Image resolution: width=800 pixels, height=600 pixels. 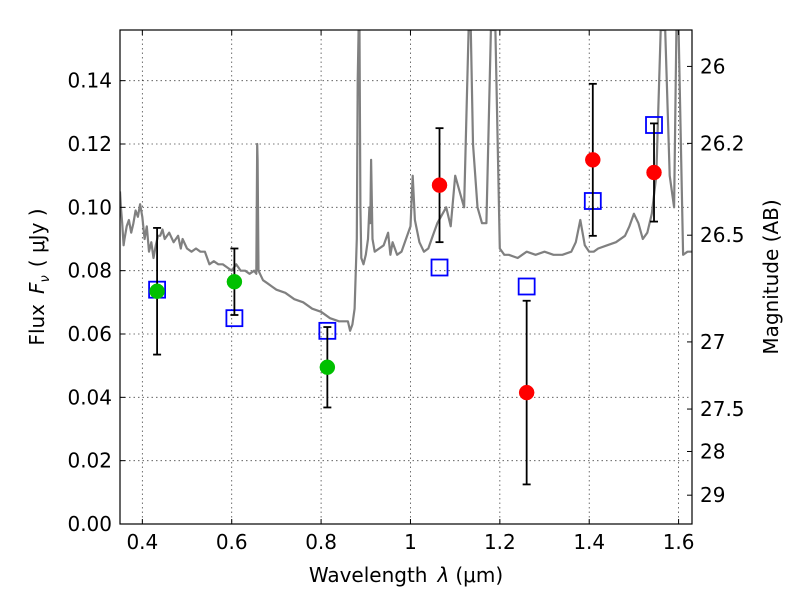 What do you see at coordinates (722, 143) in the screenshot?
I see `magnitude-tick-label: 26.2` at bounding box center [722, 143].